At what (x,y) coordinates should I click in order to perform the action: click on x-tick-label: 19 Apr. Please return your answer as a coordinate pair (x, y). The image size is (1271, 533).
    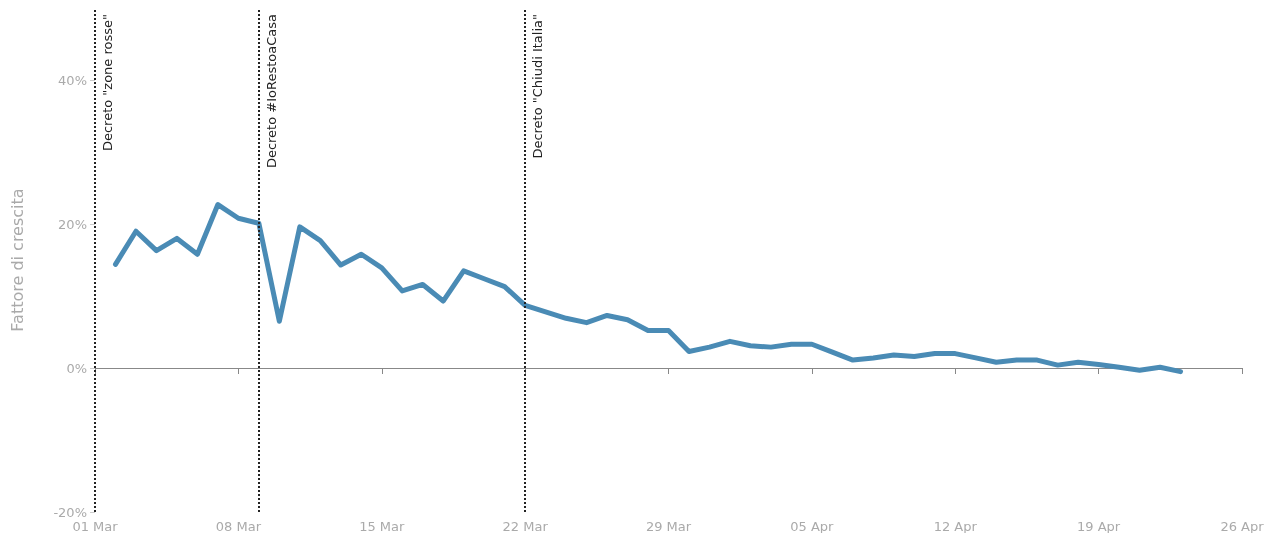
    Looking at the image, I should click on (1099, 526).